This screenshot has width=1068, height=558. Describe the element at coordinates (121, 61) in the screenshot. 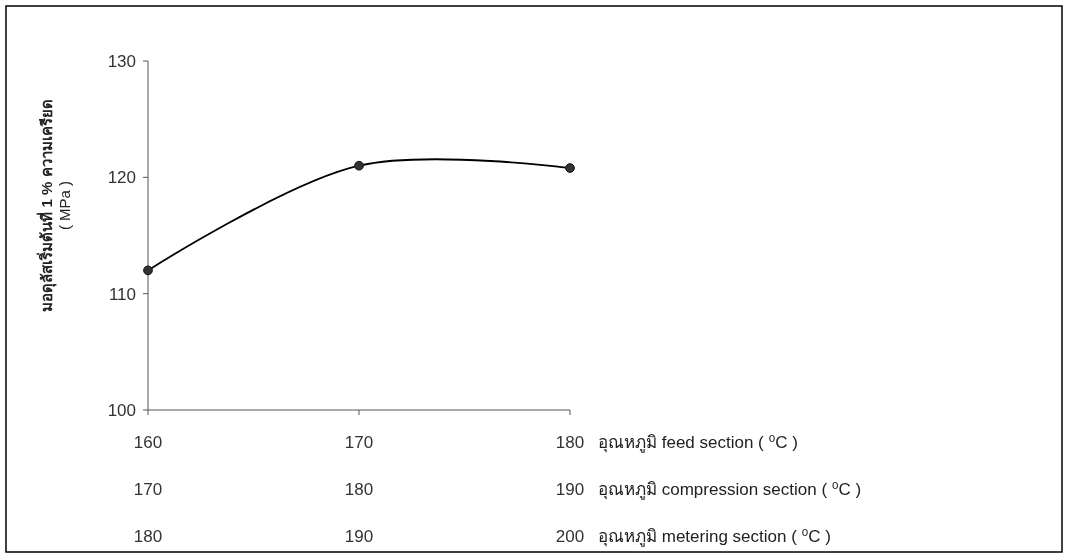

I see `y-tick-label: 130` at that location.